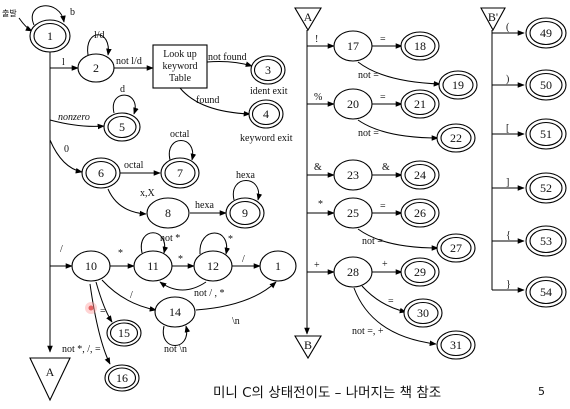  I want to click on cursor-dot, so click(91, 308).